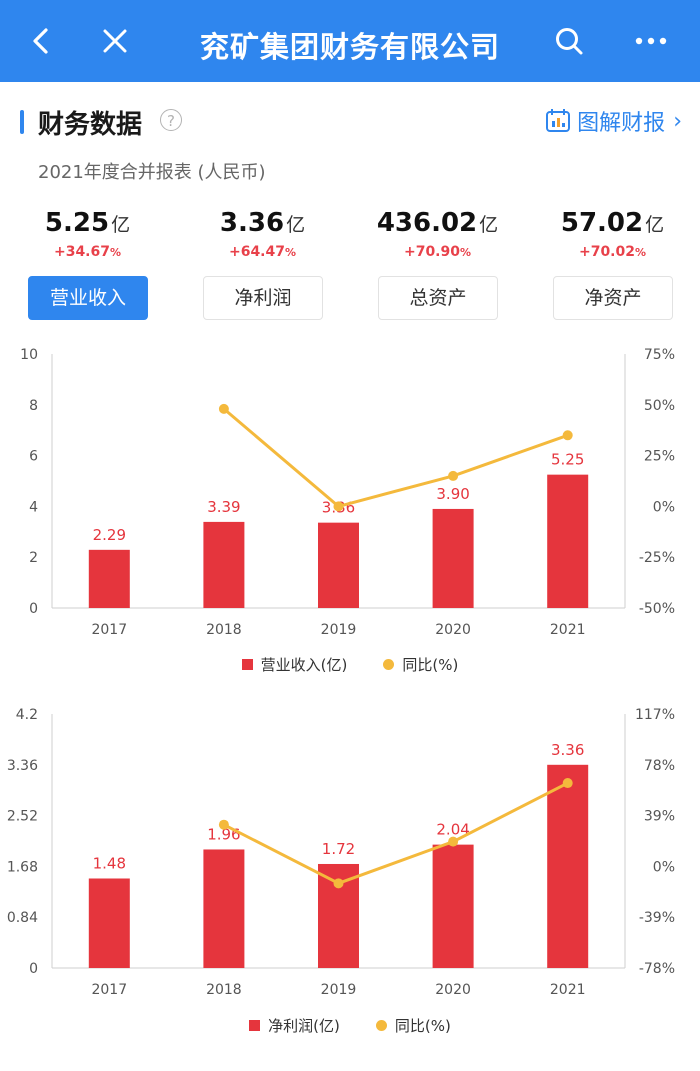 This screenshot has width=700, height=1071. What do you see at coordinates (81, 252) in the screenshot?
I see `metric-change: +34.67` at bounding box center [81, 252].